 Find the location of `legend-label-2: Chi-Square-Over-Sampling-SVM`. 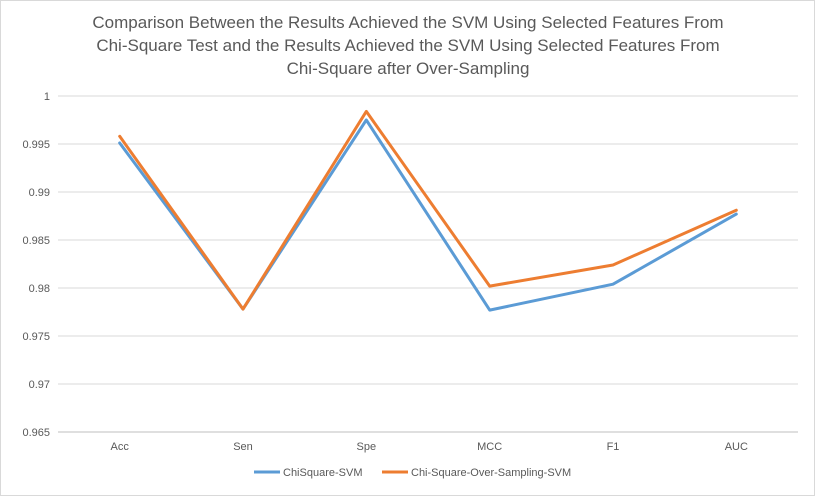

legend-label-2: Chi-Square-Over-Sampling-SVM is located at coordinates (491, 473).